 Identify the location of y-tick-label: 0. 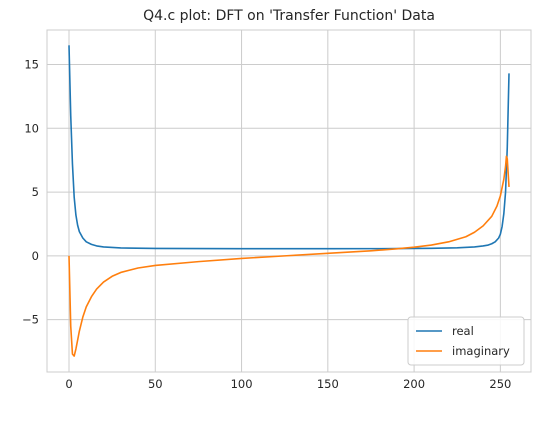
(35, 256).